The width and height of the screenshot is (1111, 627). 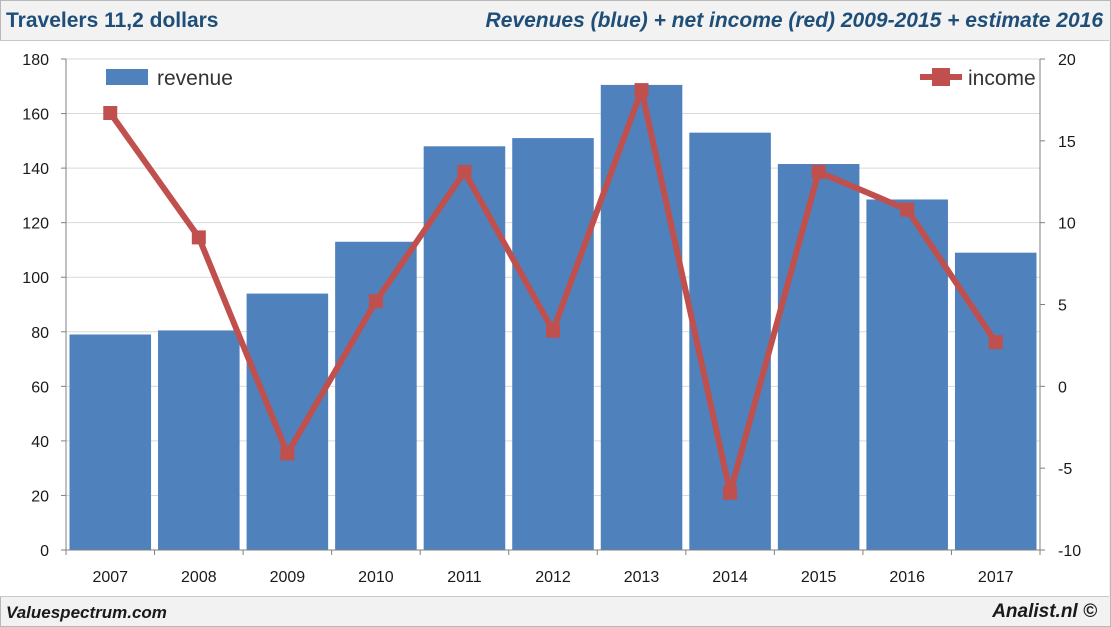 I want to click on x-tick-label: 2009, so click(x=288, y=577).